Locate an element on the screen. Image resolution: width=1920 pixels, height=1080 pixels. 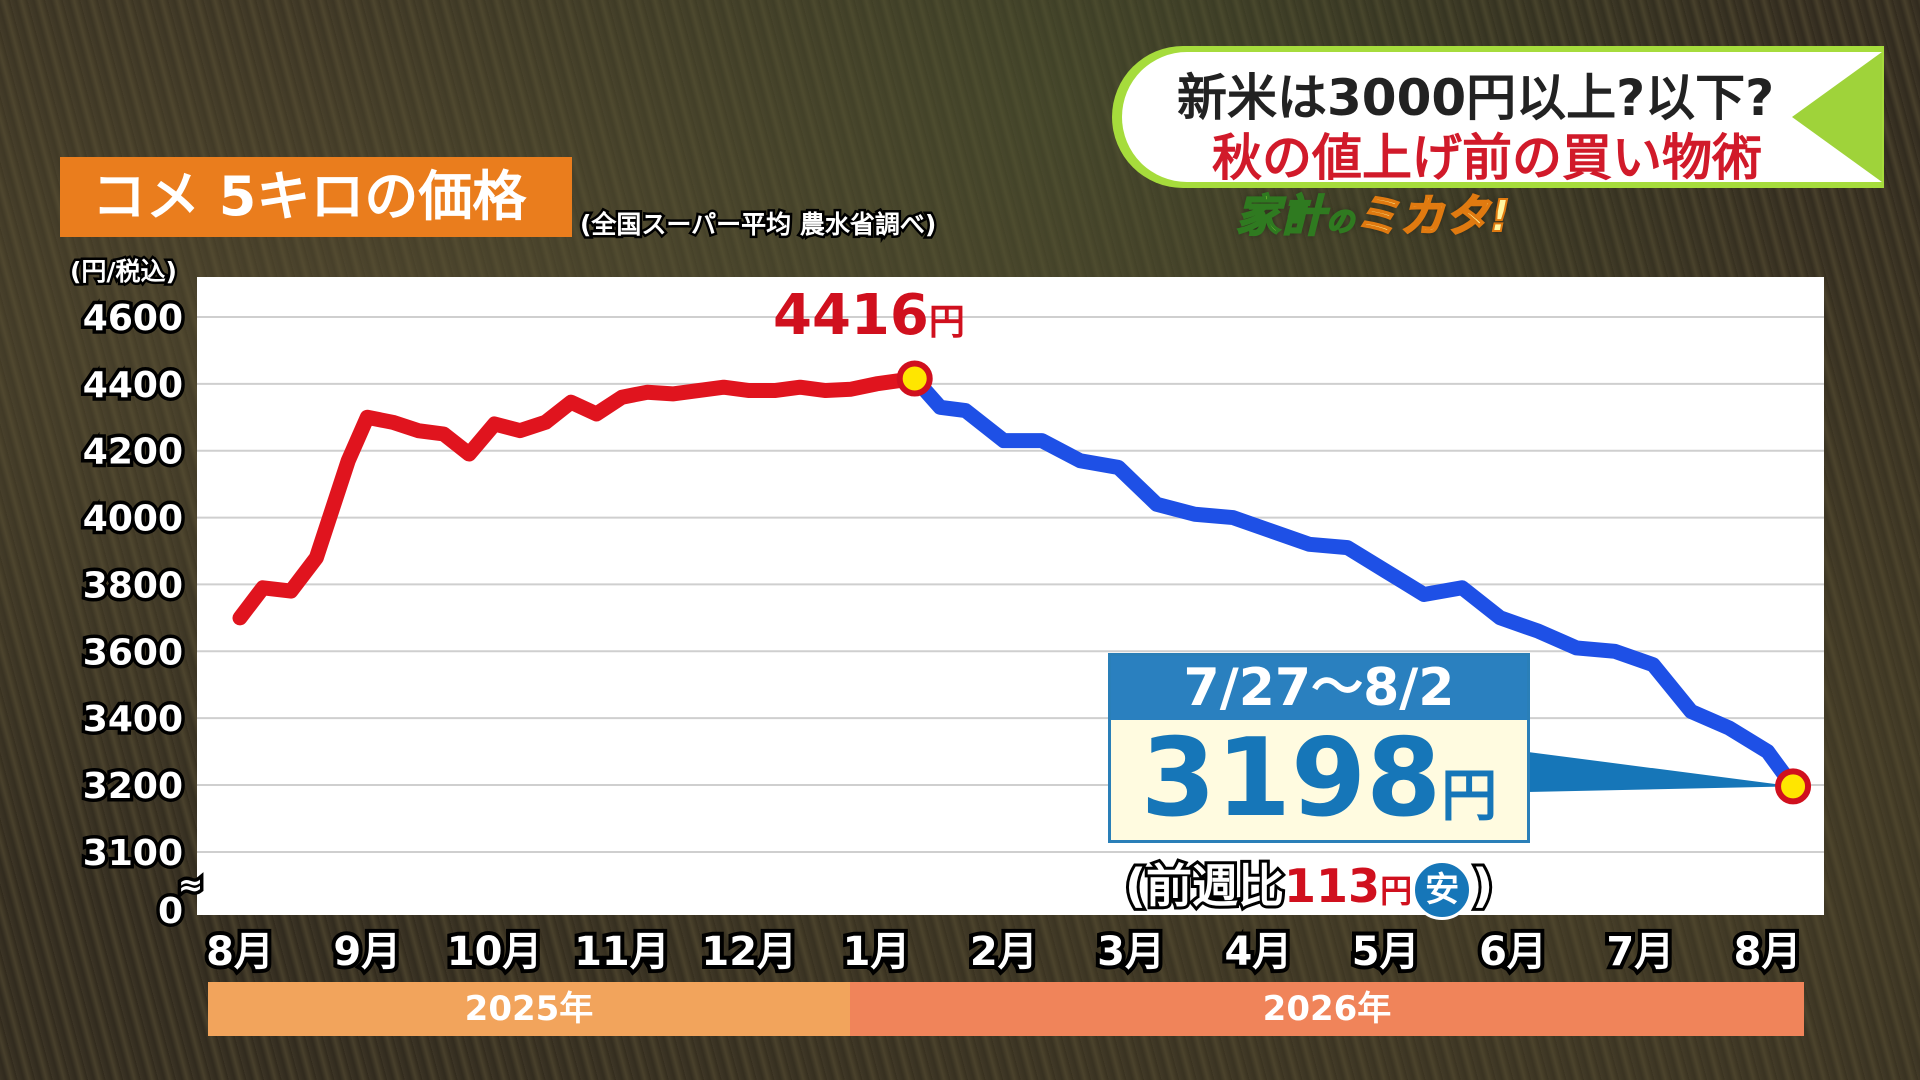
callout-price: 3198円 is located at coordinates (1319, 788).